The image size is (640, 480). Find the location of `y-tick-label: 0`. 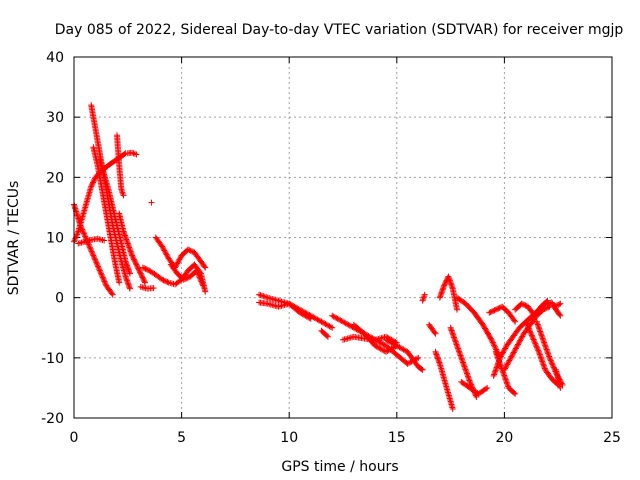

y-tick-label: 0 is located at coordinates (59, 299).